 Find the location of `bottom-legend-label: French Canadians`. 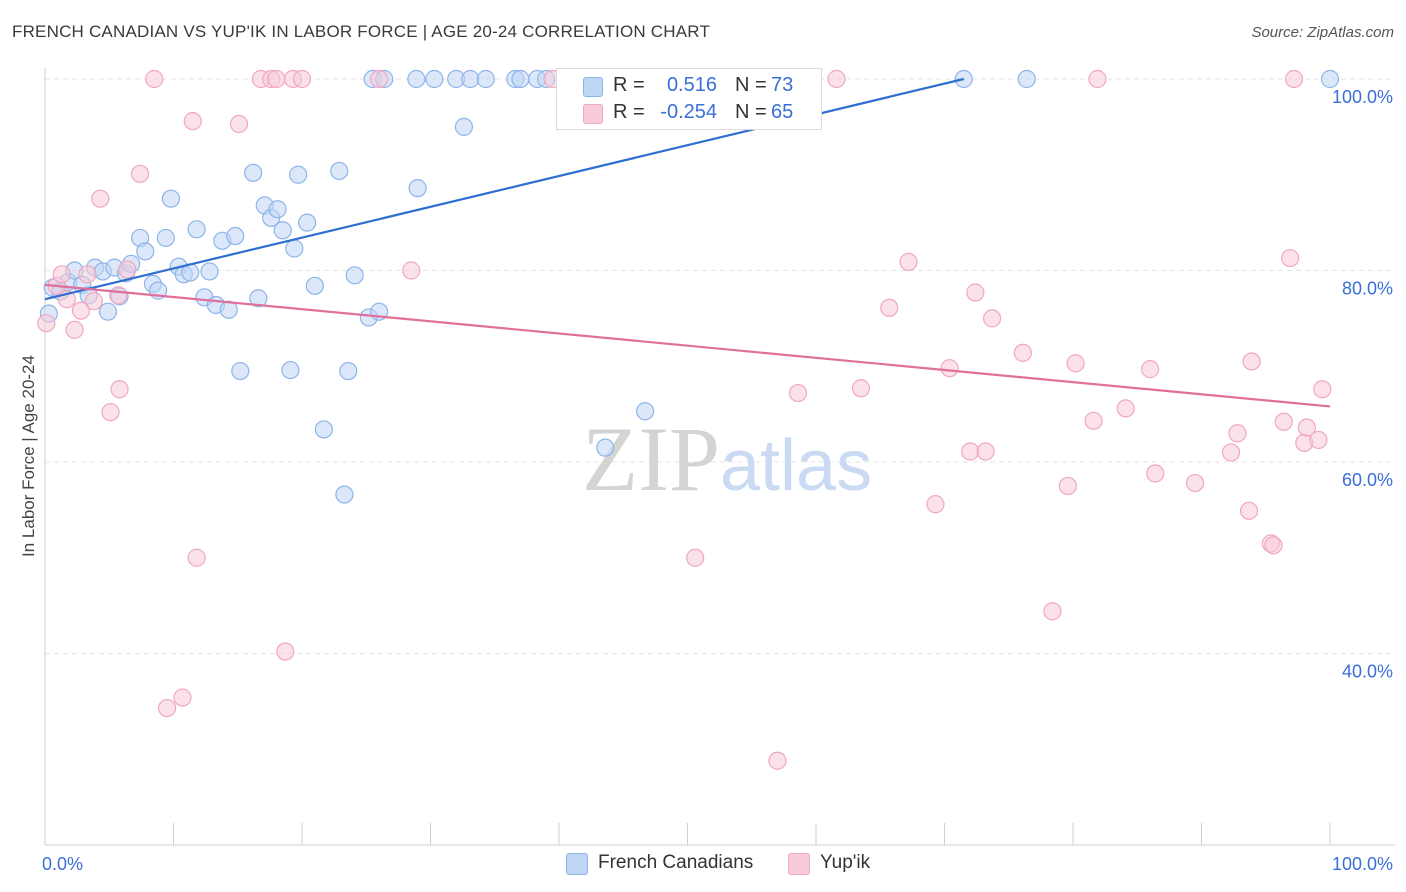

bottom-legend-label: French Canadians is located at coordinates (676, 862).